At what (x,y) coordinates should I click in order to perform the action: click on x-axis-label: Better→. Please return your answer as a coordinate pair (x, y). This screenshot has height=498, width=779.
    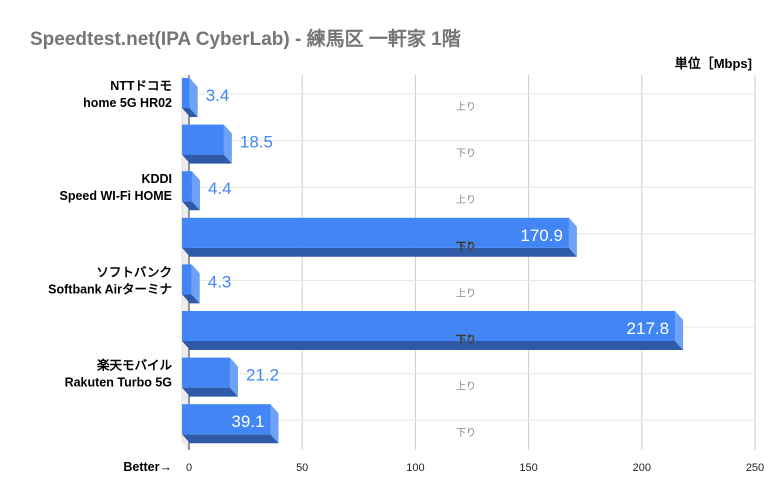
    Looking at the image, I should click on (147, 467).